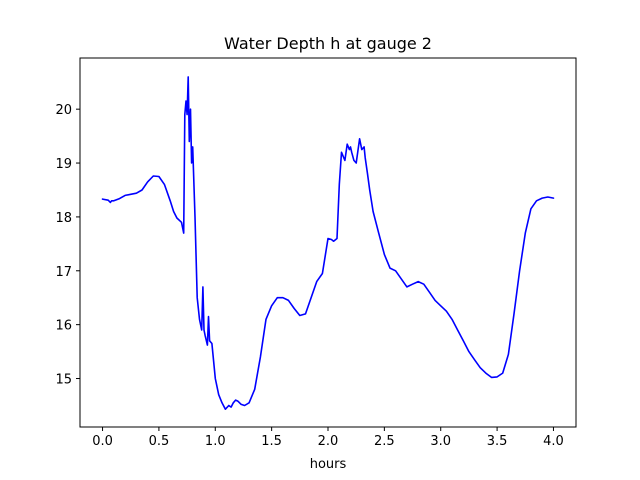 This screenshot has width=640, height=480. What do you see at coordinates (63, 218) in the screenshot?
I see `y-tick-label: 18` at bounding box center [63, 218].